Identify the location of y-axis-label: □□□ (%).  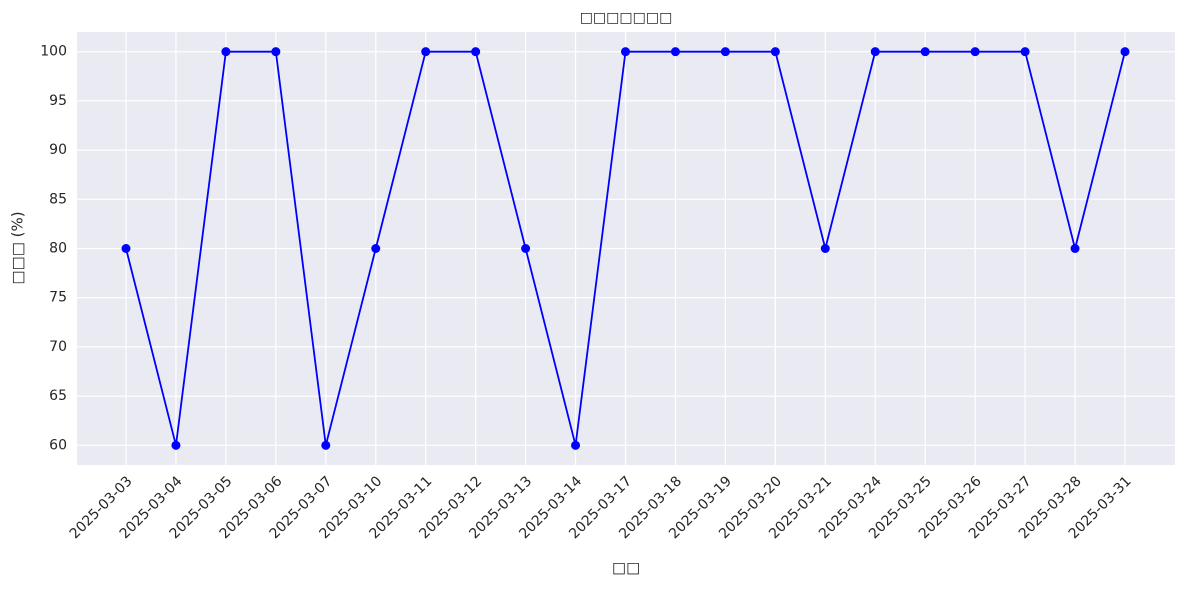
(18, 247).